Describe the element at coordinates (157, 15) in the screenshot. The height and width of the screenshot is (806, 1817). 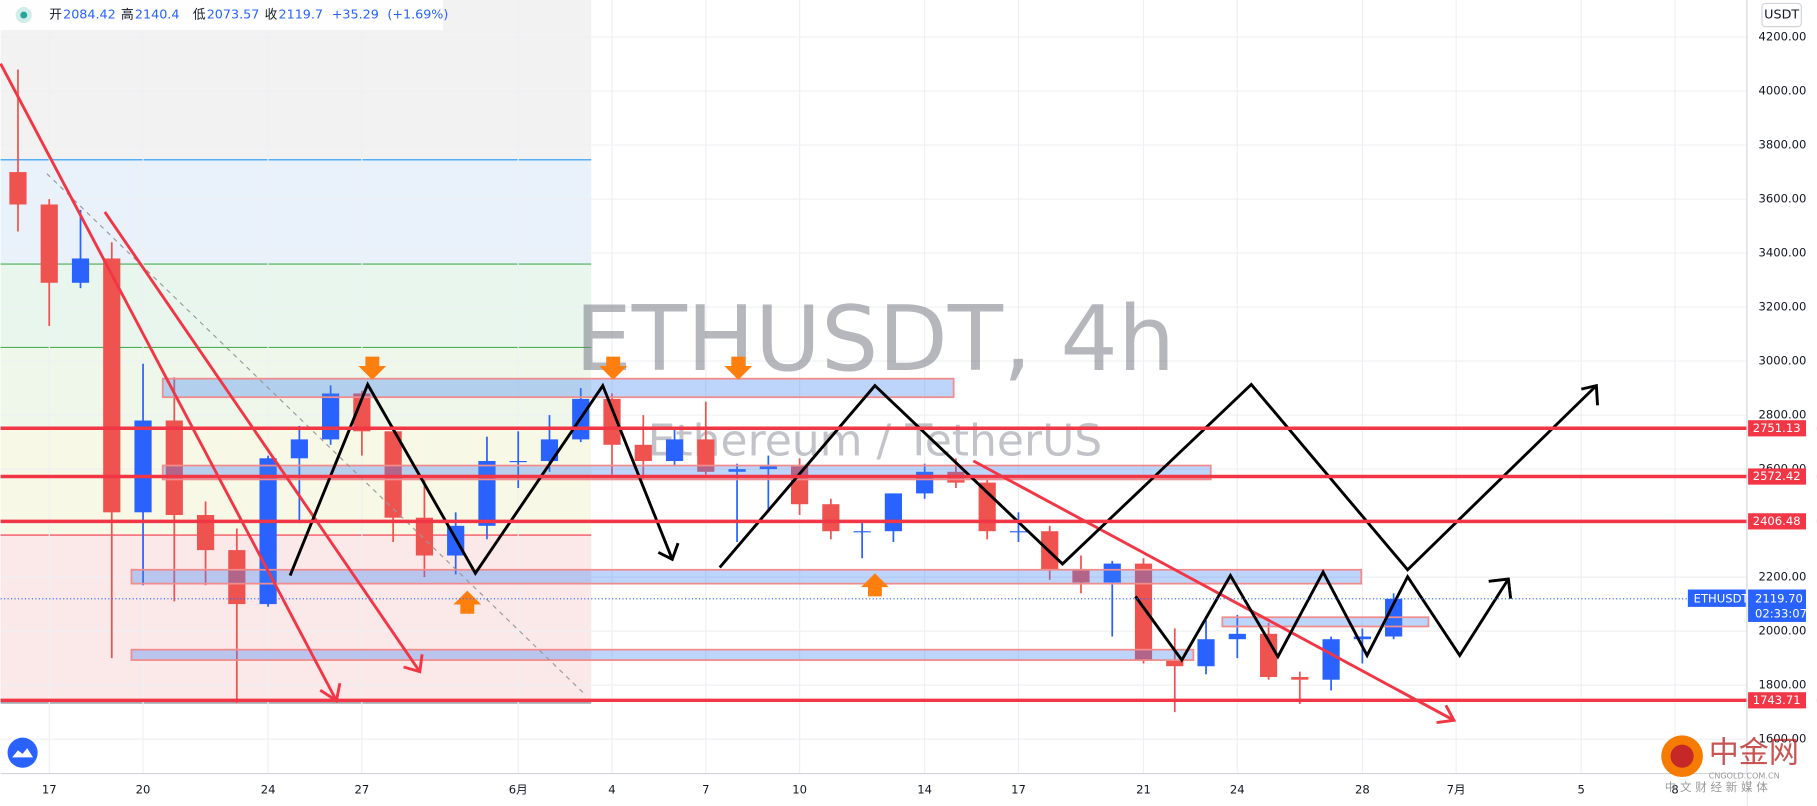
I see `ohlc-value: 2140.4` at that location.